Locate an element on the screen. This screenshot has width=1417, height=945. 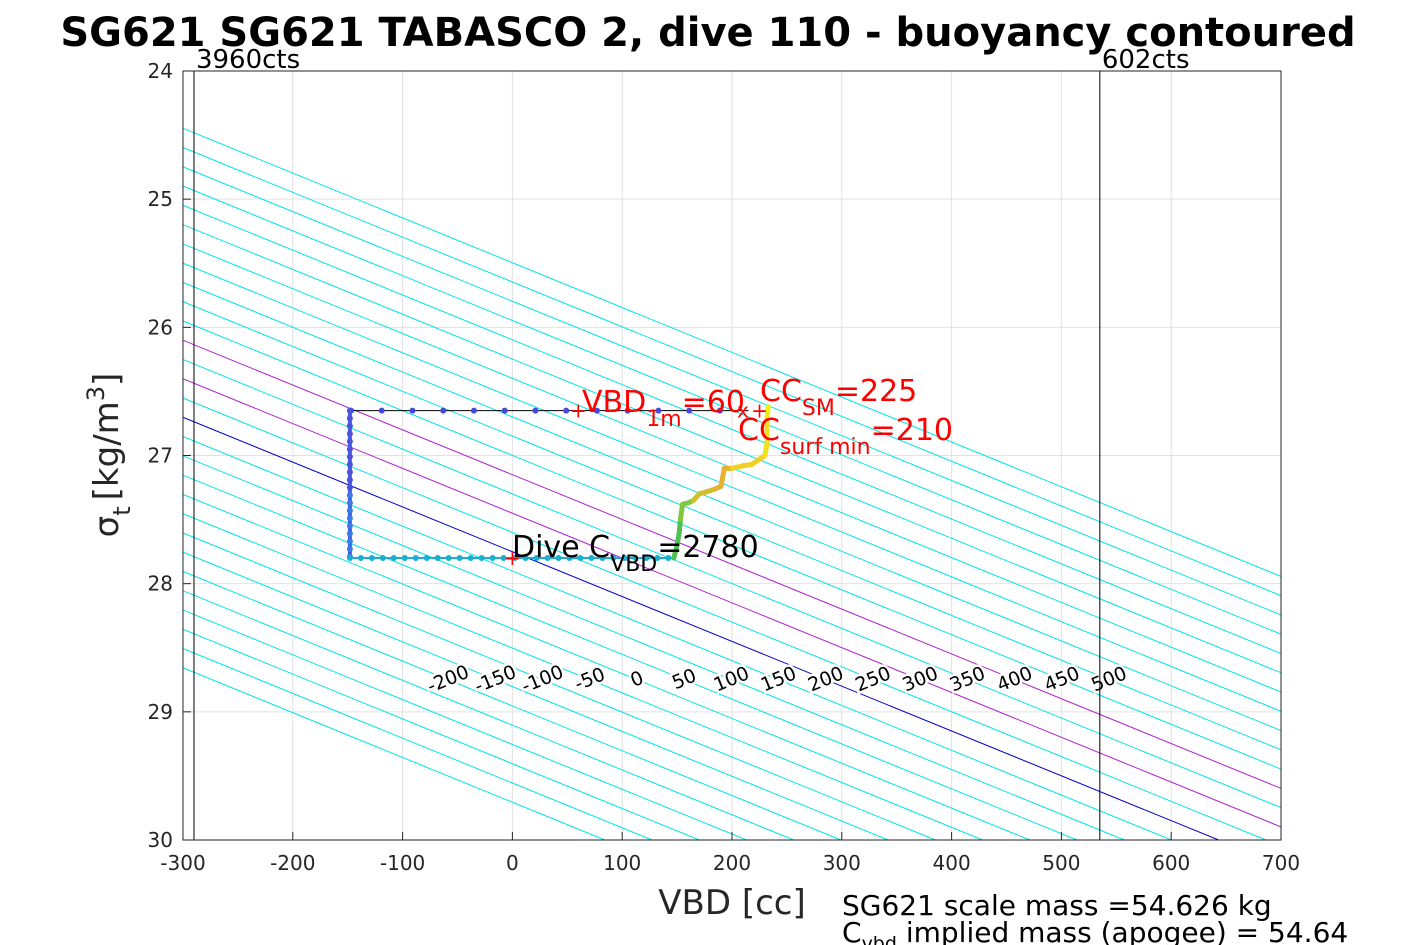
cc-surf-marker: x is located at coordinates (743, 411).